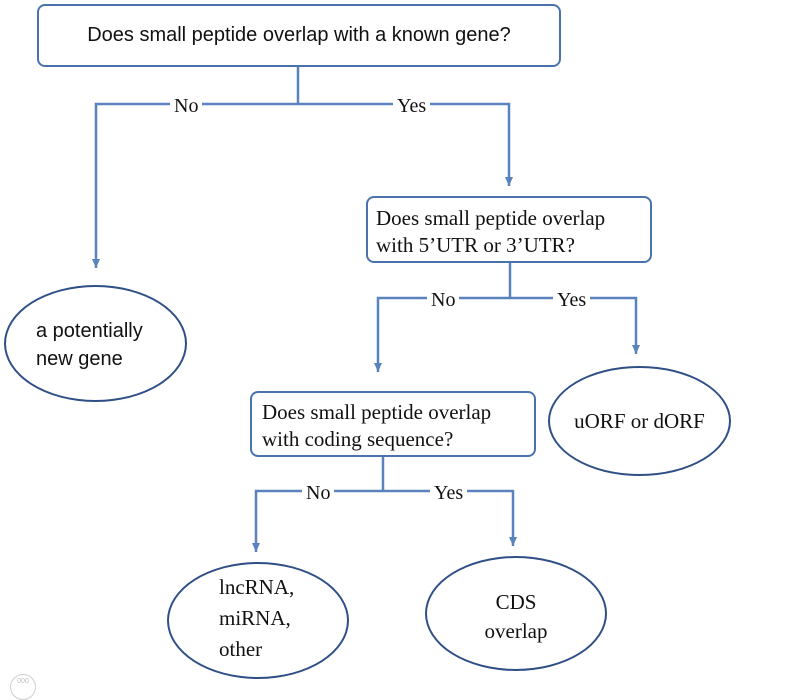 This screenshot has height=700, width=800. Describe the element at coordinates (450, 517) in the screenshot. I see `q3-yes-connector` at that location.